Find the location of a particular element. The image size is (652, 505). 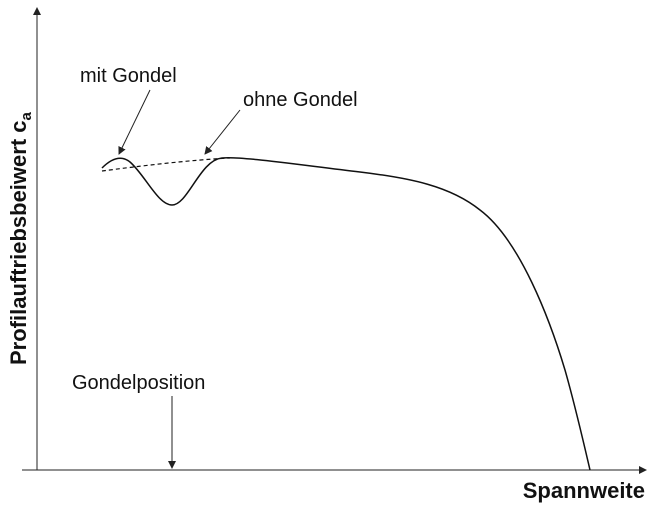

annotation: Gondelposition is located at coordinates (138, 383).